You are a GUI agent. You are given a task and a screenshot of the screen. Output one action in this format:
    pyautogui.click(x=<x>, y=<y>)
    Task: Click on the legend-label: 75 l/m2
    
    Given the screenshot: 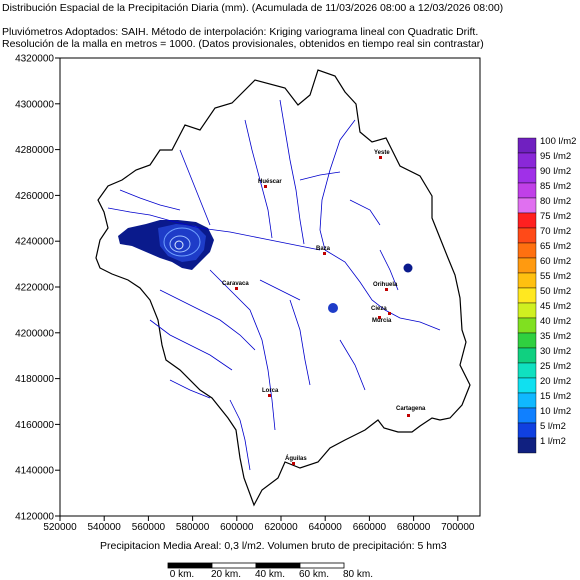 What is the action you would take?
    pyautogui.click(x=555, y=216)
    